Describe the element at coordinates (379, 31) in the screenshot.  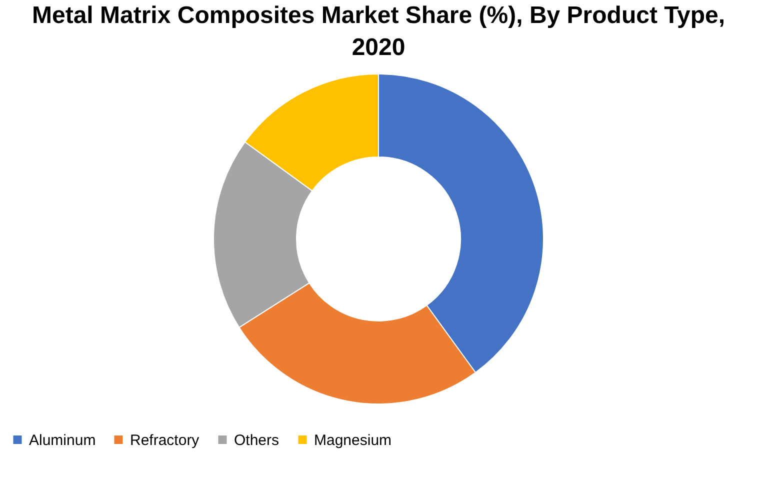
I see `chart-title: Metal Matrix Composites Market Share (%), By Product Type, 2020` at that location.